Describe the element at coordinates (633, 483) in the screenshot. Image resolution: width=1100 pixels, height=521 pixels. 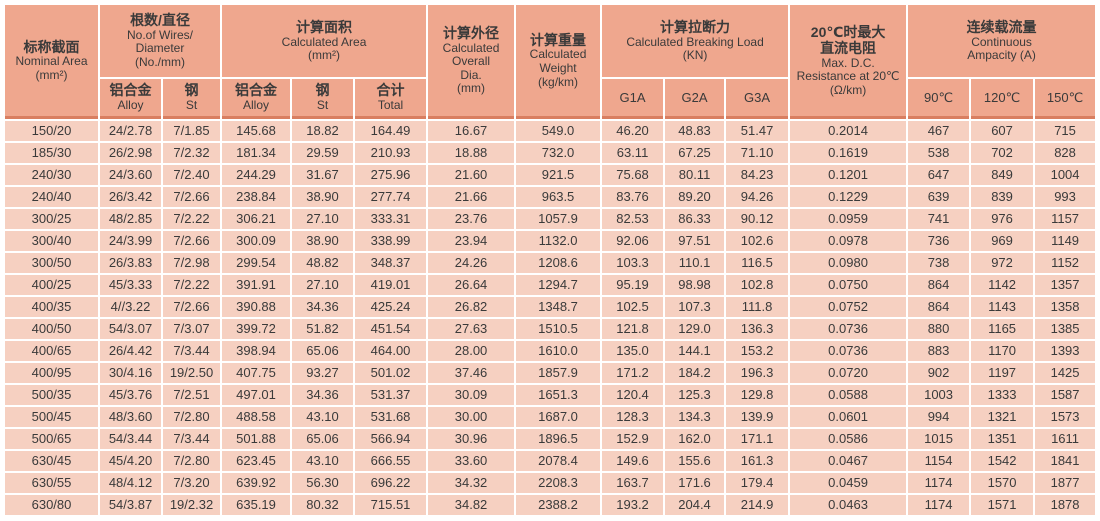
I see `cell-g1a: 163.7` at that location.